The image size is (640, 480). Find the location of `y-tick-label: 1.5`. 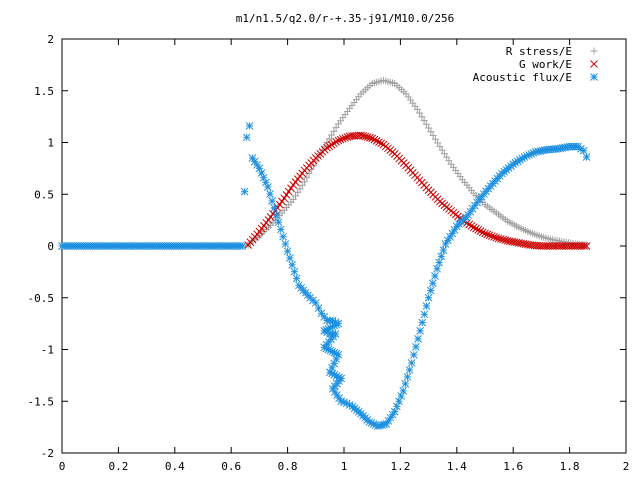

y-tick-label: 1.5 is located at coordinates (44, 91).